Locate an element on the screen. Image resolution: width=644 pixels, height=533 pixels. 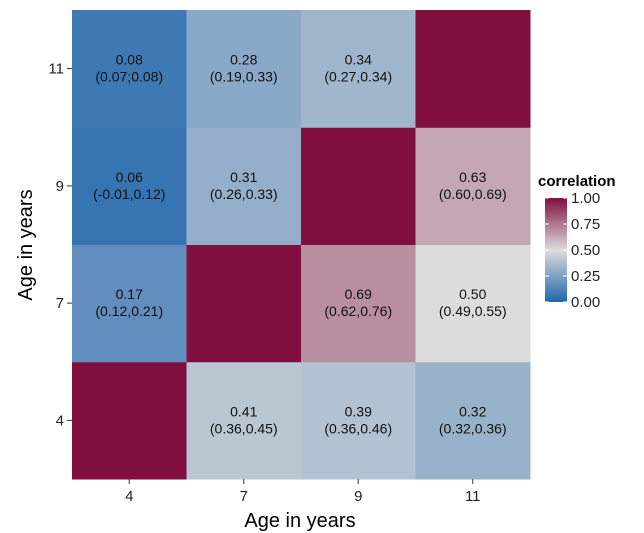
cell-value-label: 0.69 is located at coordinates (358, 294).